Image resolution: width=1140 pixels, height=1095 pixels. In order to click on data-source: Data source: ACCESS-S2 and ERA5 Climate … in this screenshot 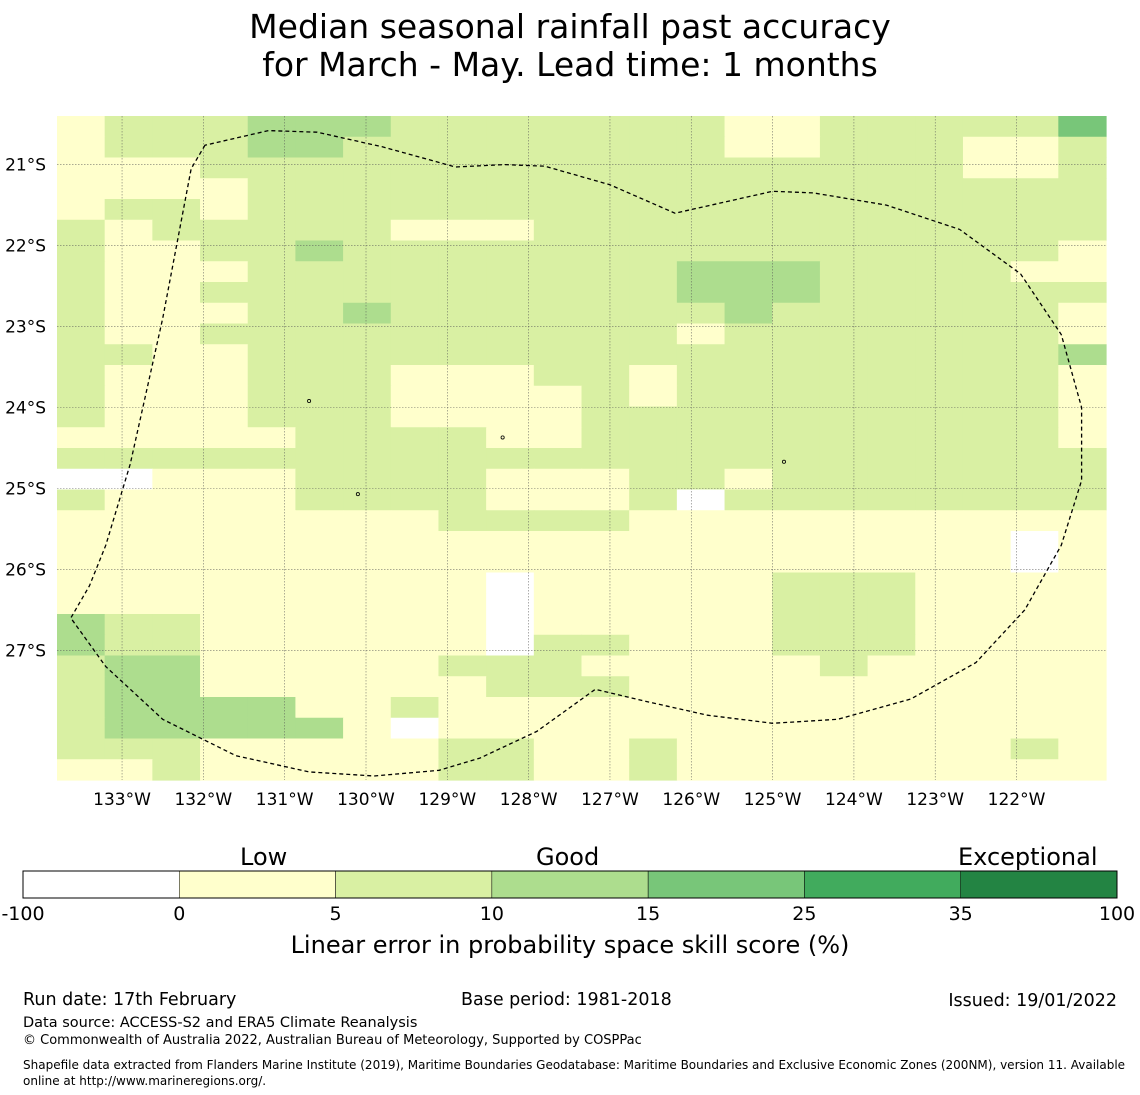, I will do `click(220, 1023)`.